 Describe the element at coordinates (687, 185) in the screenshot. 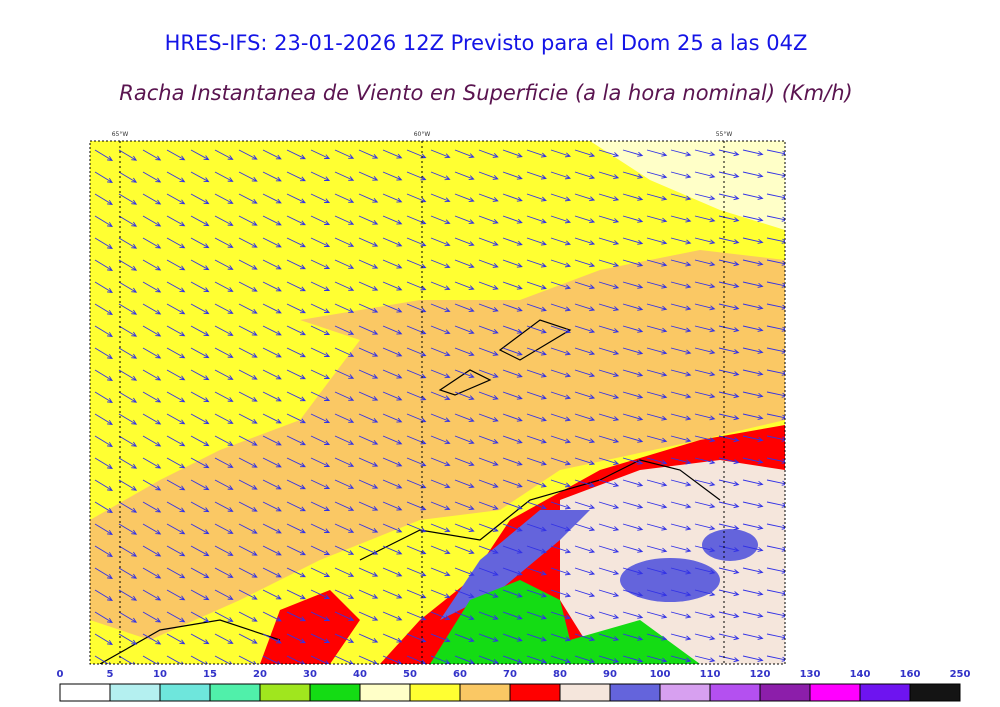

I see `field-light` at that location.